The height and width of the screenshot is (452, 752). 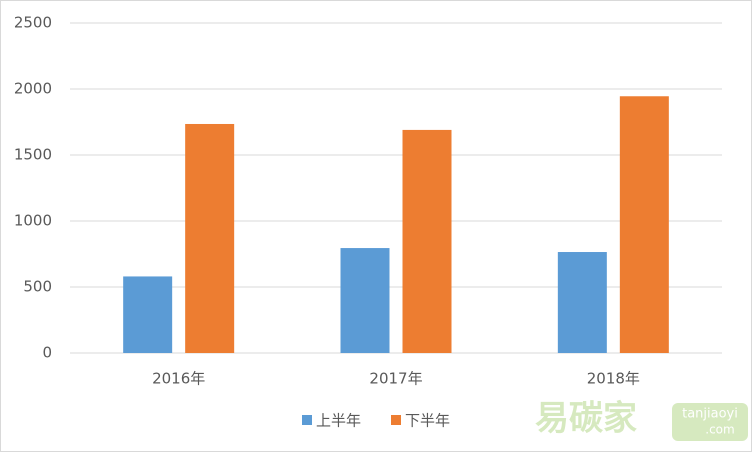 I want to click on watermark-domain: .com, so click(x=719, y=430).